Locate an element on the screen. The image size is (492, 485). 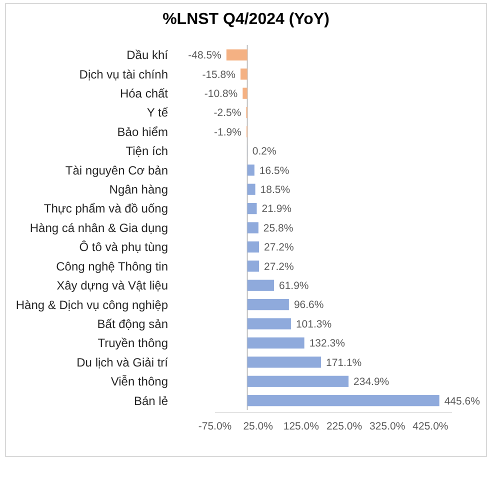
y-tick-label: Ô tô và phụ tùng is located at coordinates (123, 247).